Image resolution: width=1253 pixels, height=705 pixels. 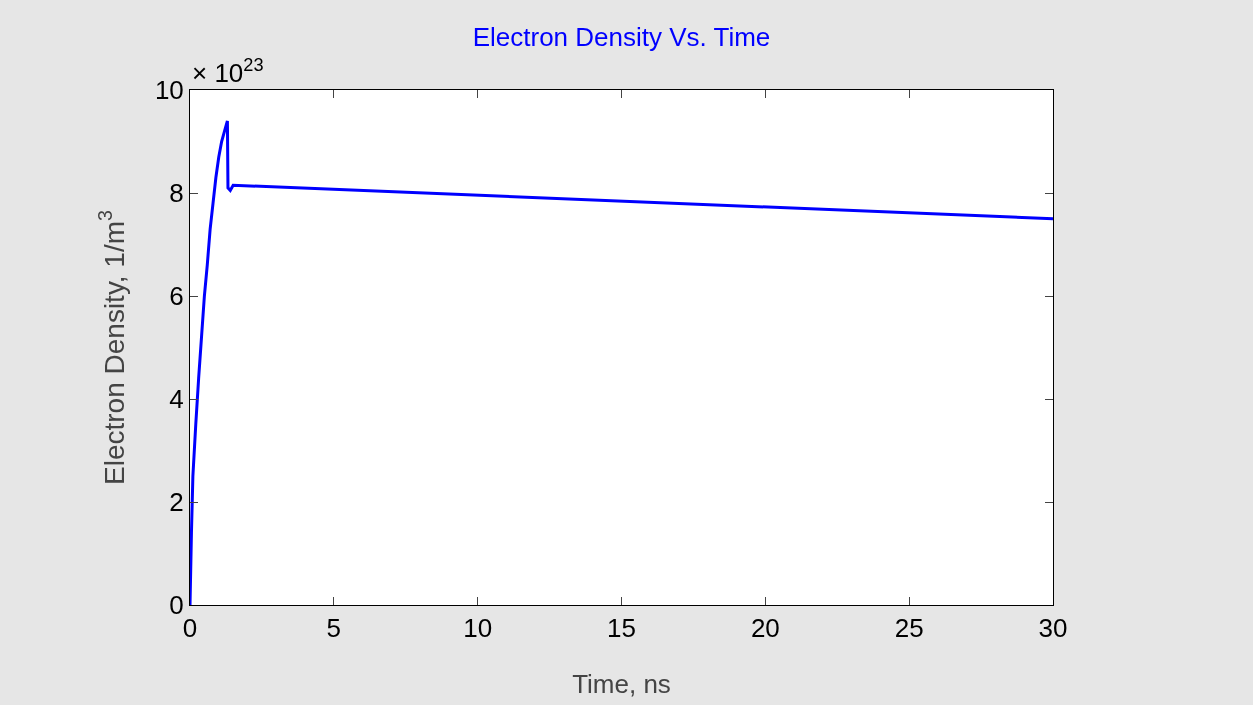 I want to click on x-axis-title: Time, ns, so click(x=621, y=684).